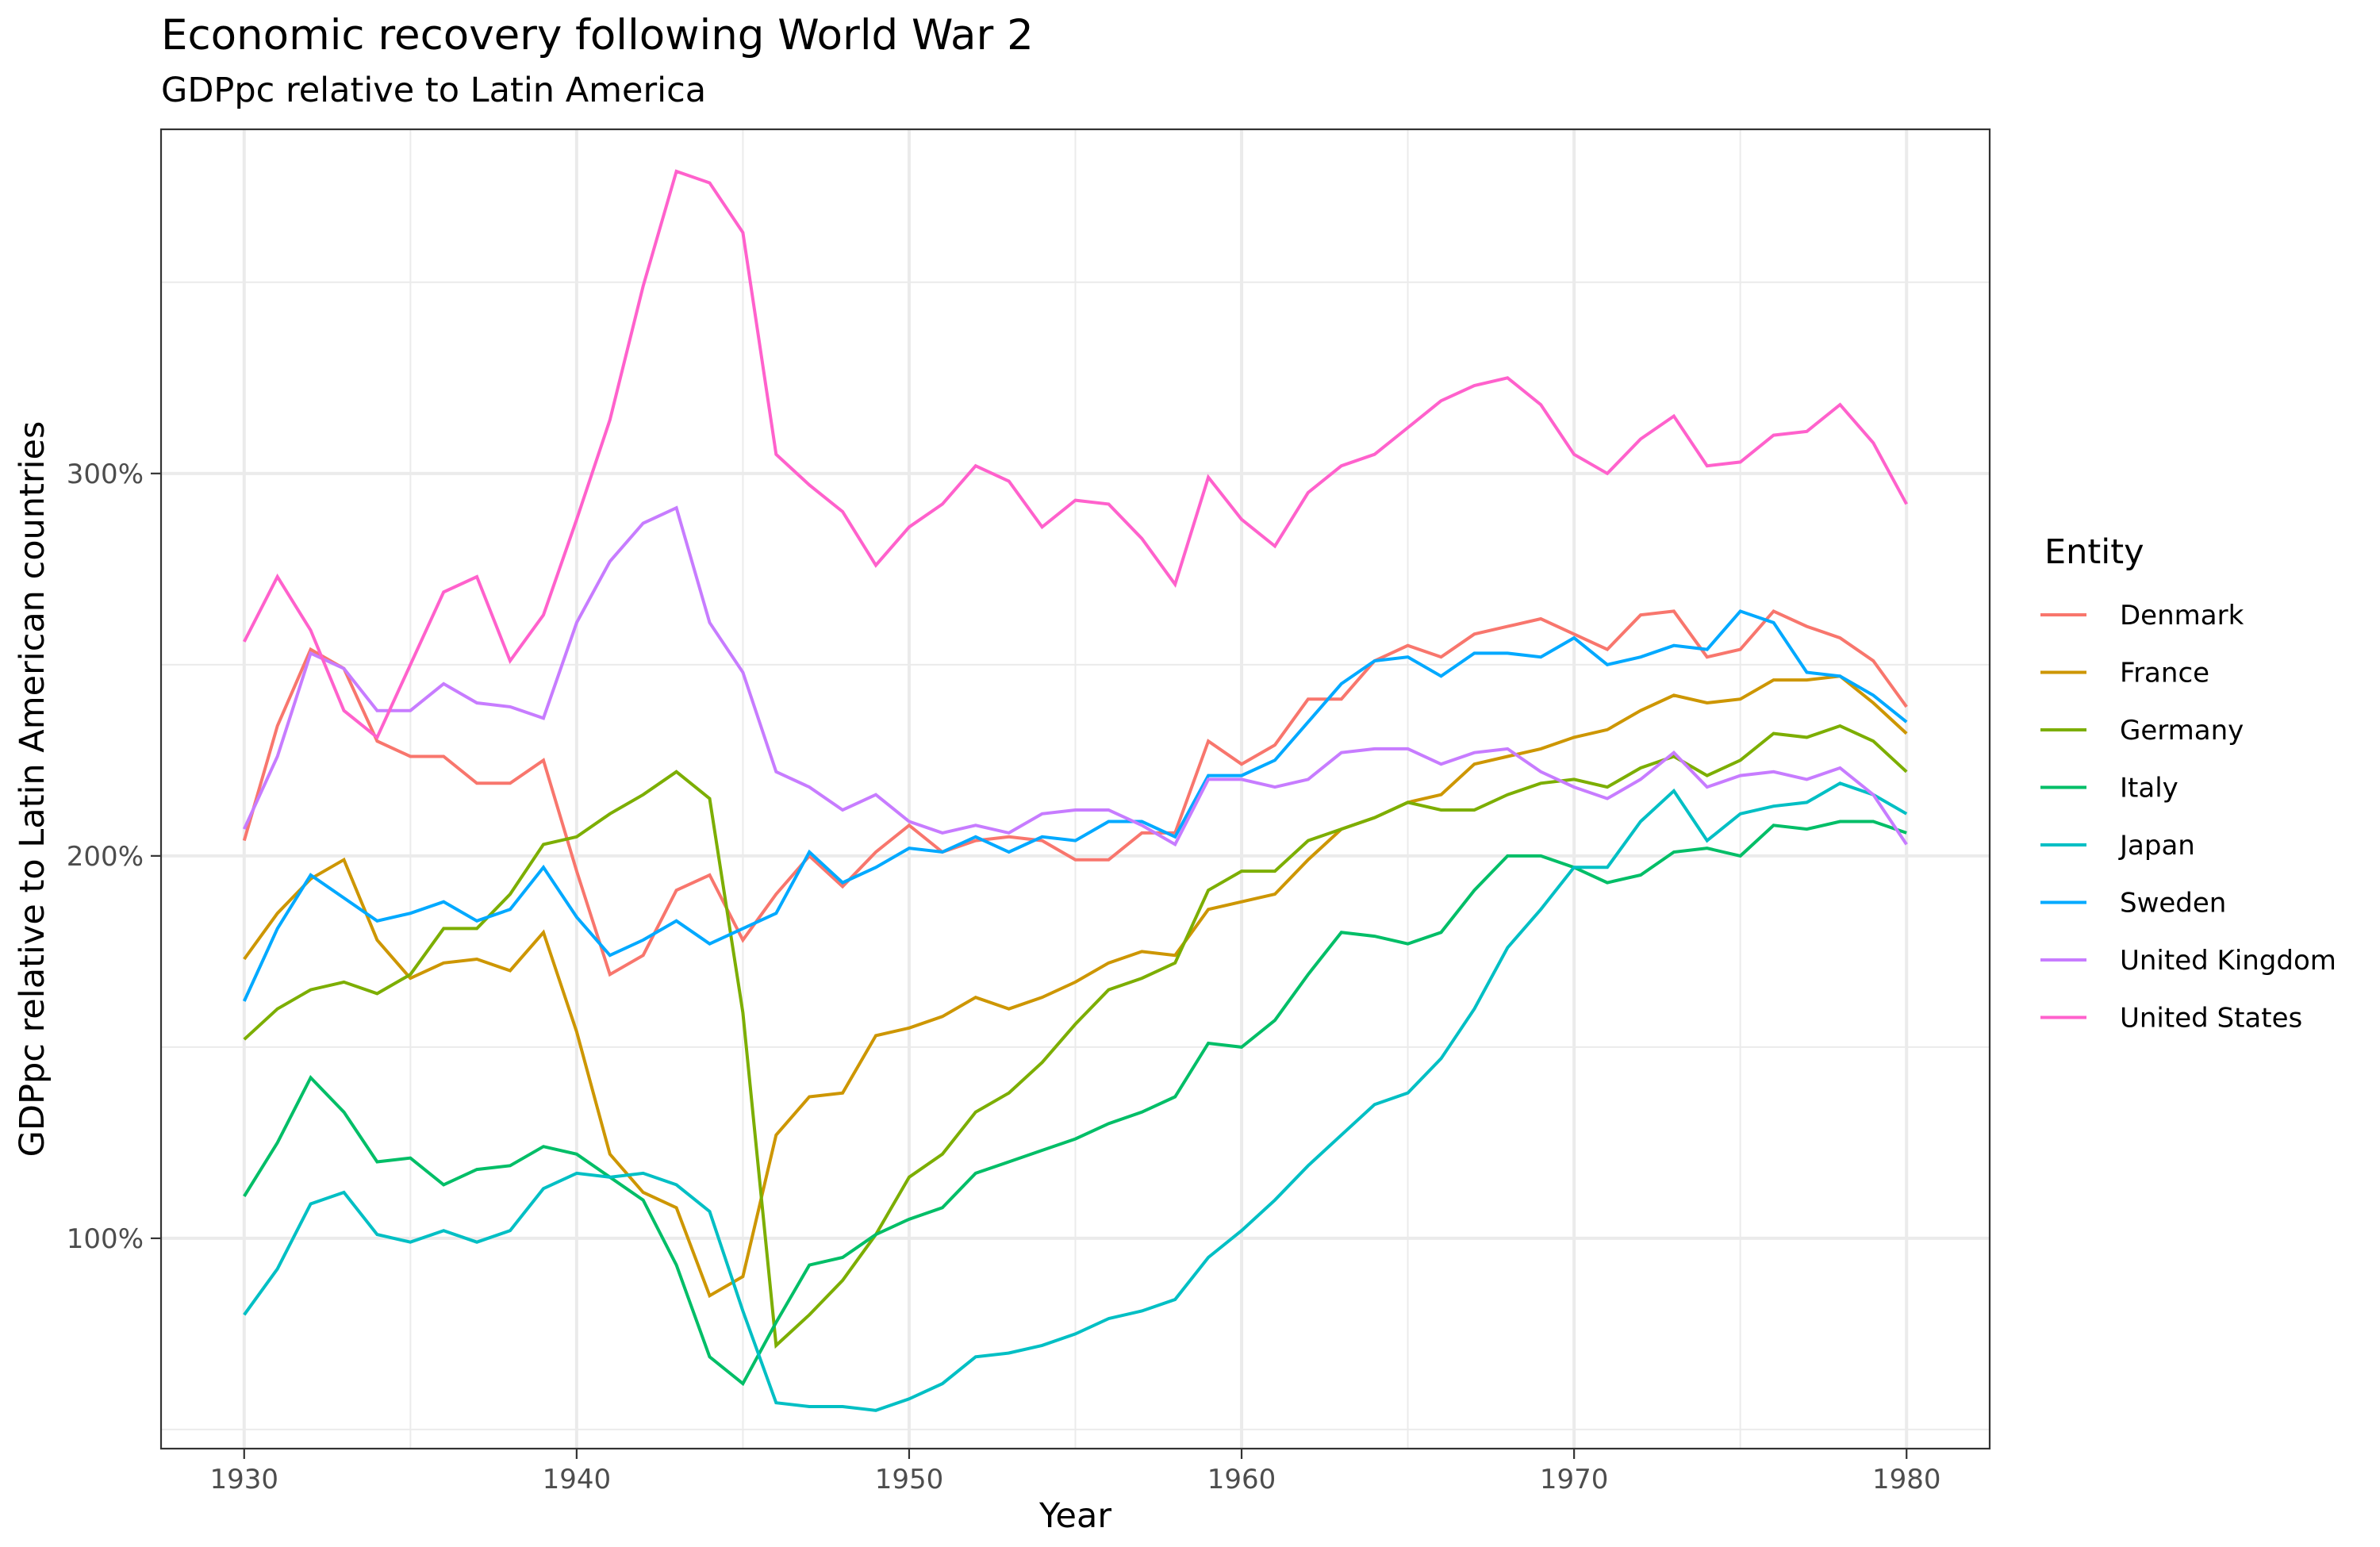  Describe the element at coordinates (105, 857) in the screenshot. I see `y-tick-label: 200%` at that location.